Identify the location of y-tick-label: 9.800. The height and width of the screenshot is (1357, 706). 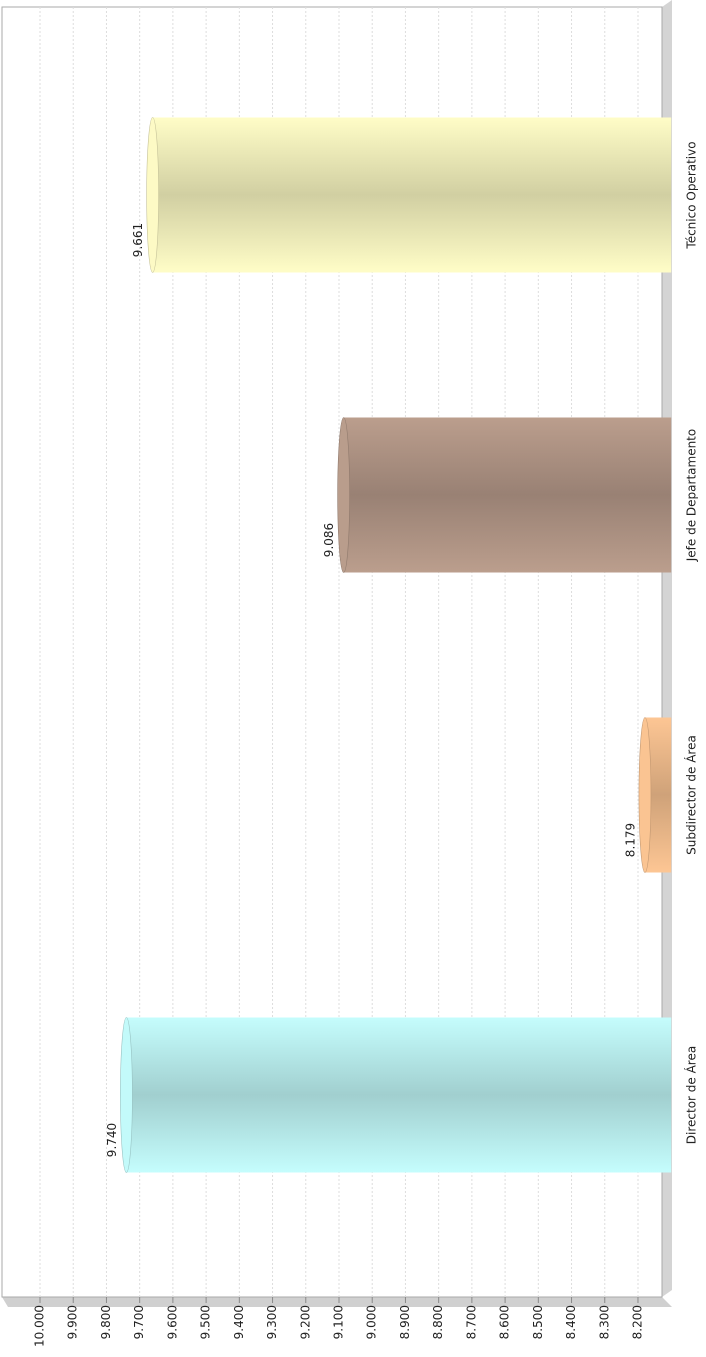
(106, 1322).